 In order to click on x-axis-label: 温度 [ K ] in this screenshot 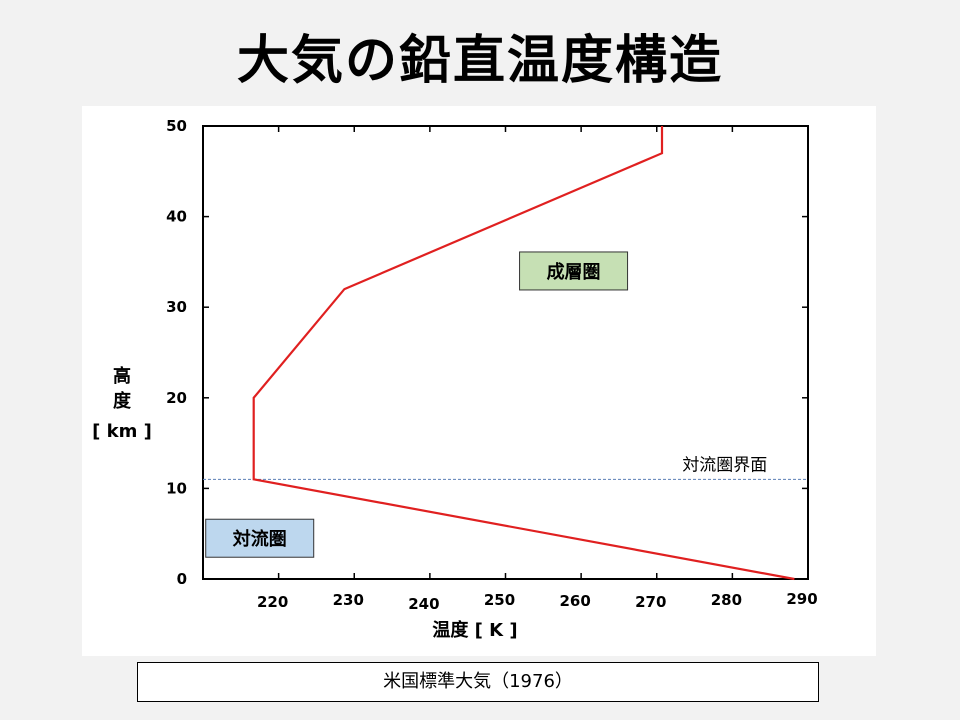, I will do `click(474, 630)`.